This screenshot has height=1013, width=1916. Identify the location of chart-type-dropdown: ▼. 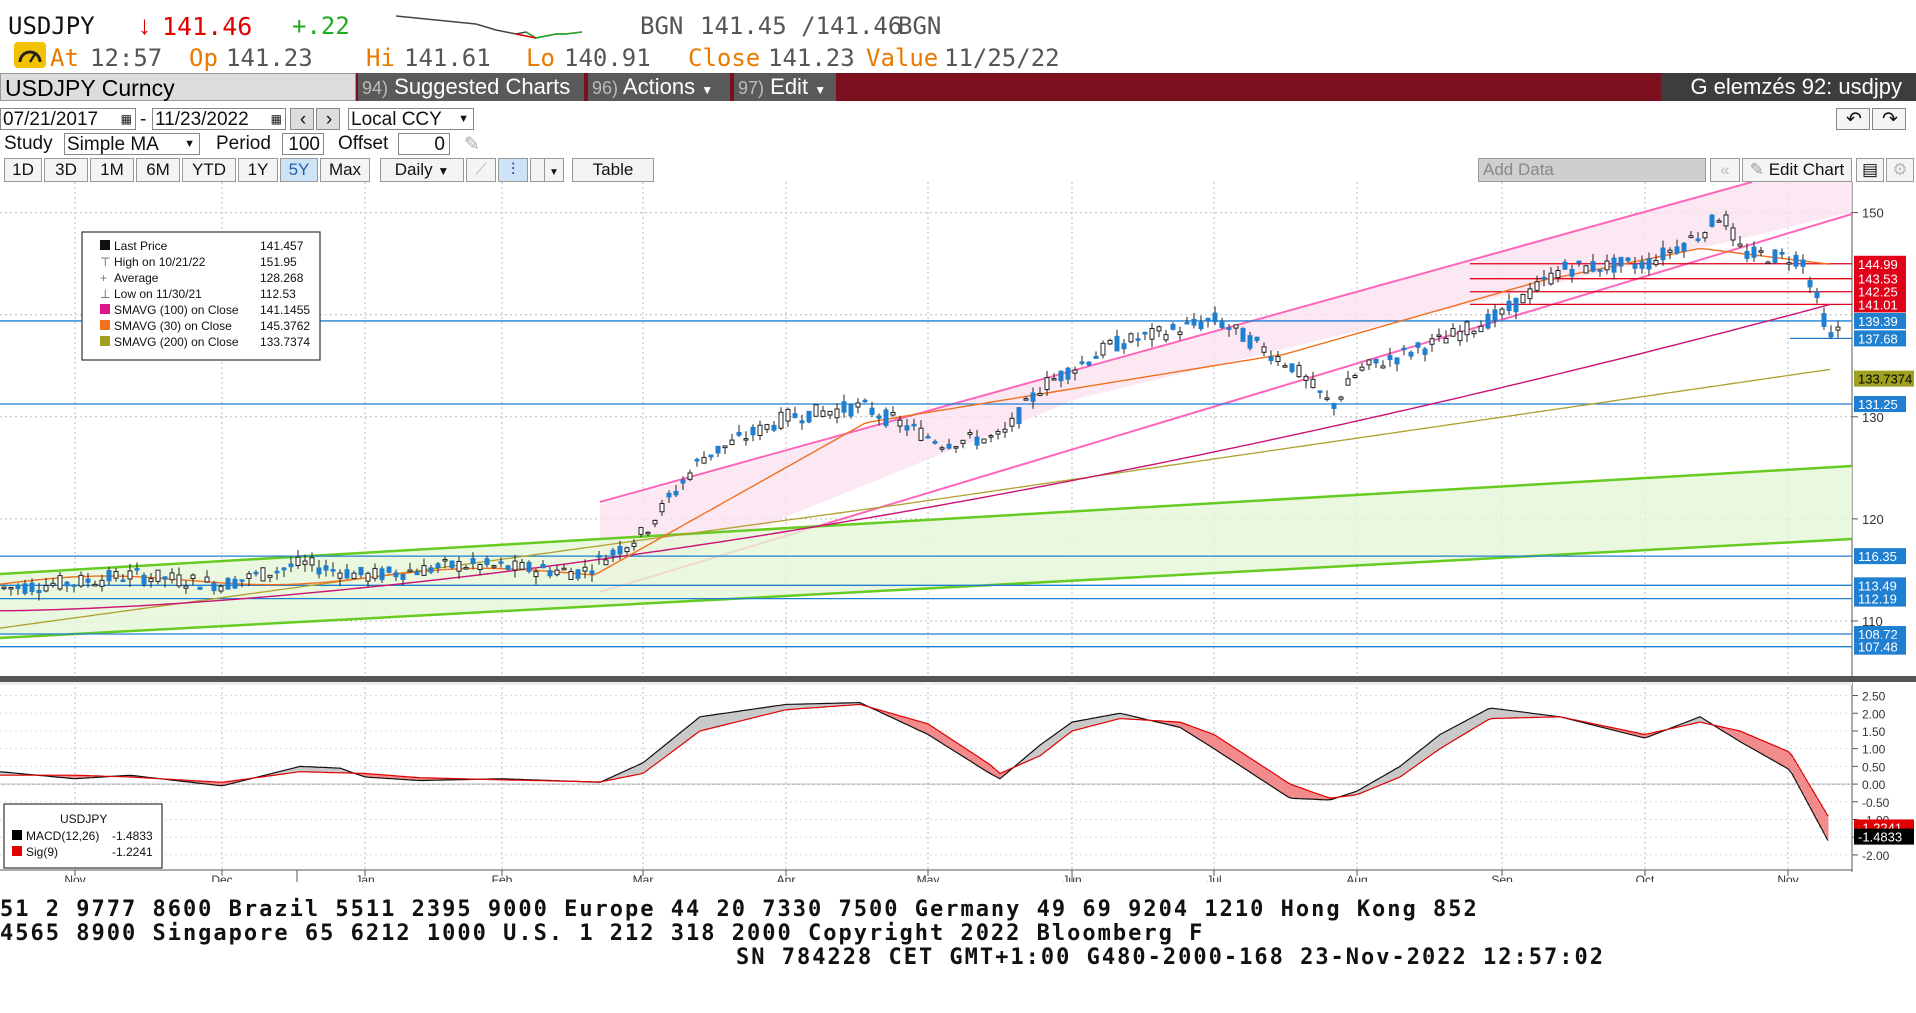
(554, 170).